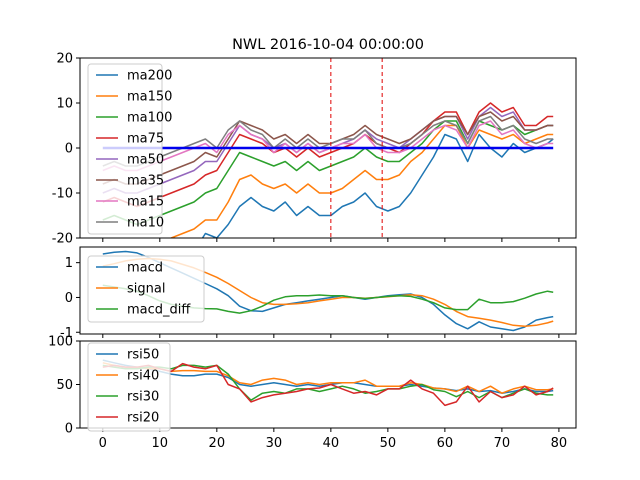 Image resolution: width=640 pixels, height=480 pixels. Describe the element at coordinates (145, 160) in the screenshot. I see `legend-label-ma50: ma50` at that location.